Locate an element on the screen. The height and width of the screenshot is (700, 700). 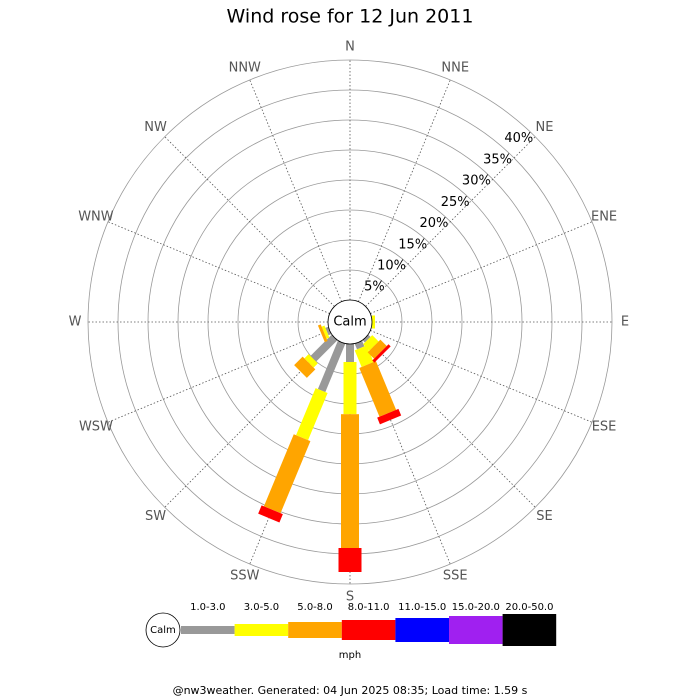
r-tick-label: 15% is located at coordinates (412, 244).